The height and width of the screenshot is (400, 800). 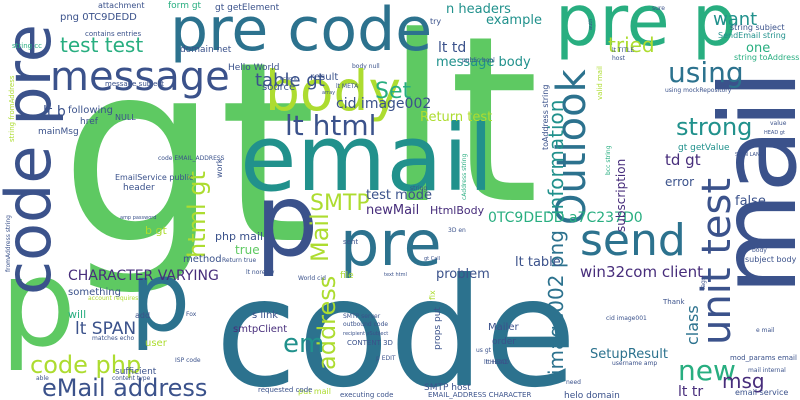 I want to click on word-htmlbody: HtmlBody, so click(x=457, y=210).